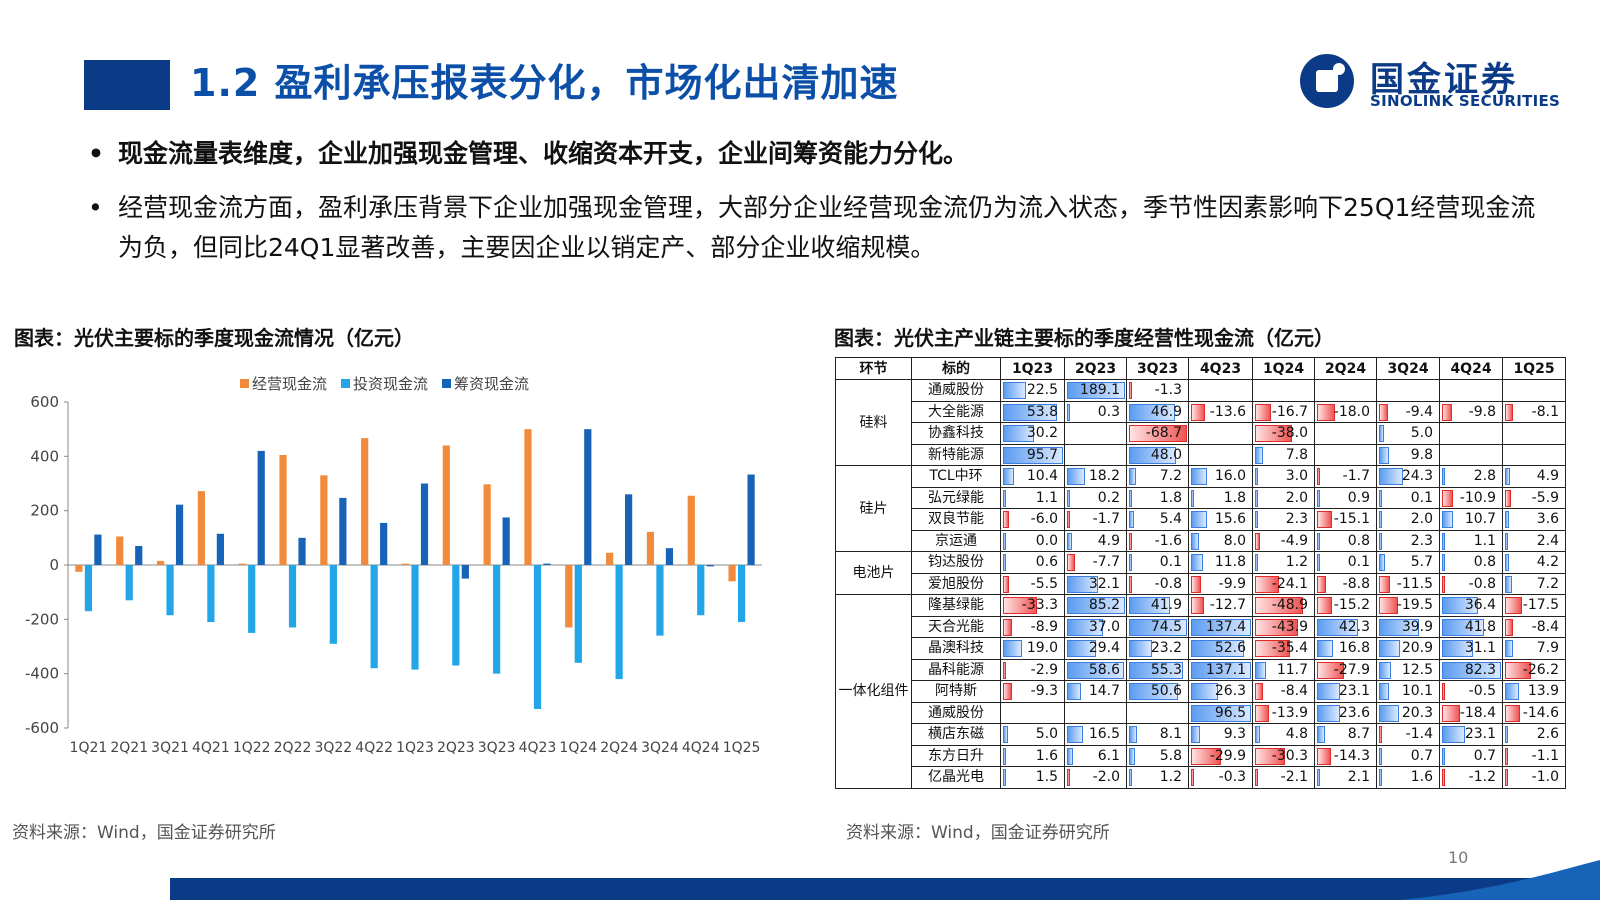  Describe the element at coordinates (1296, 519) in the screenshot. I see `cell-value: 2.3` at that location.